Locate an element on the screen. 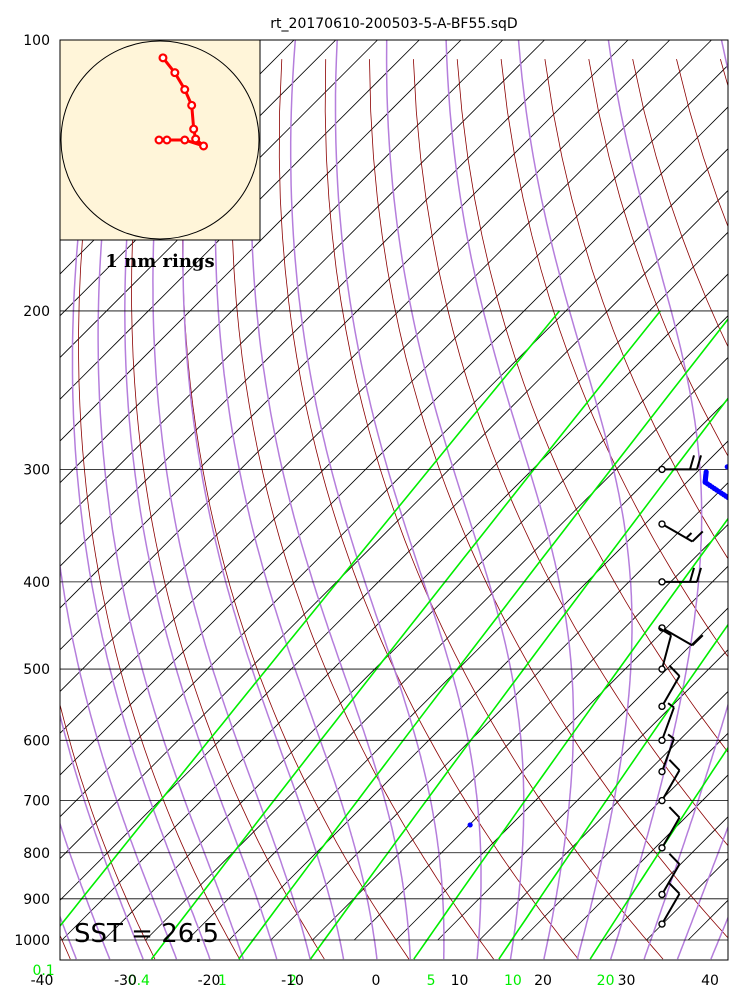 This screenshot has width=750, height=1000. mixing-ratio-label: 5 is located at coordinates (431, 981).